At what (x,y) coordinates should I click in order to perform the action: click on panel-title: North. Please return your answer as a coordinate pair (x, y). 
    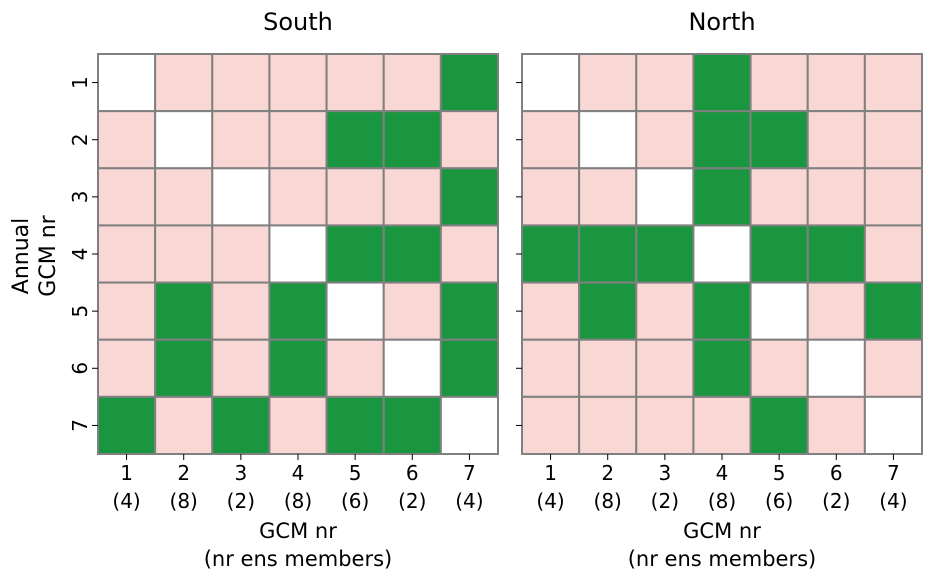
    Looking at the image, I should click on (721, 22).